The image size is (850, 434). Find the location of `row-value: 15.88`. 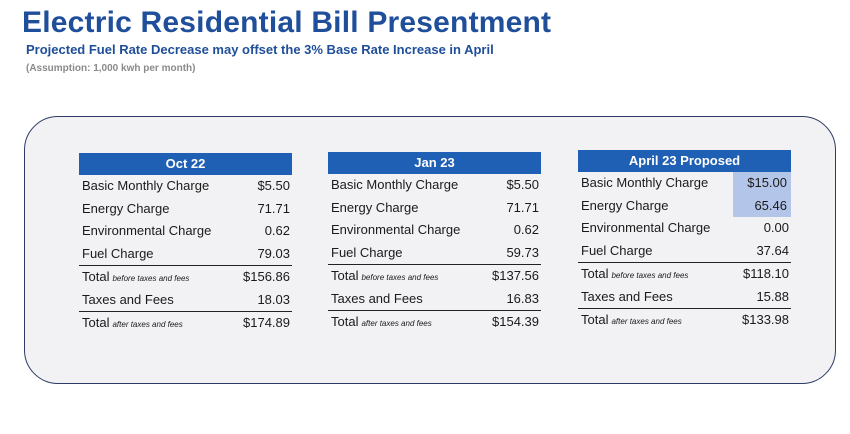

row-value: 15.88 is located at coordinates (772, 296).